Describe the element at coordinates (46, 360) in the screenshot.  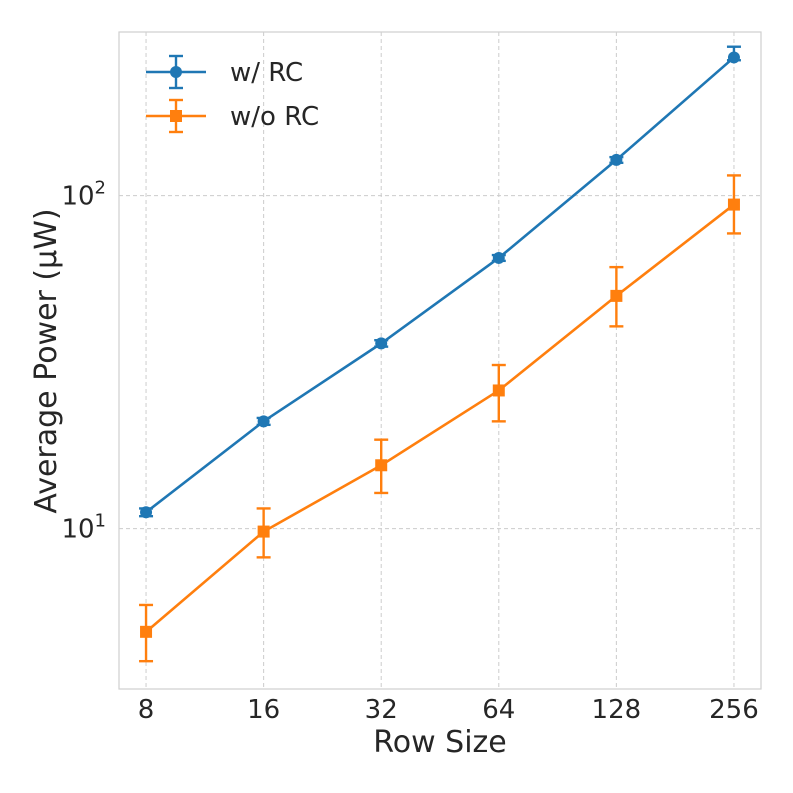
I see `y-axis-label: Average Power (μW)` at that location.